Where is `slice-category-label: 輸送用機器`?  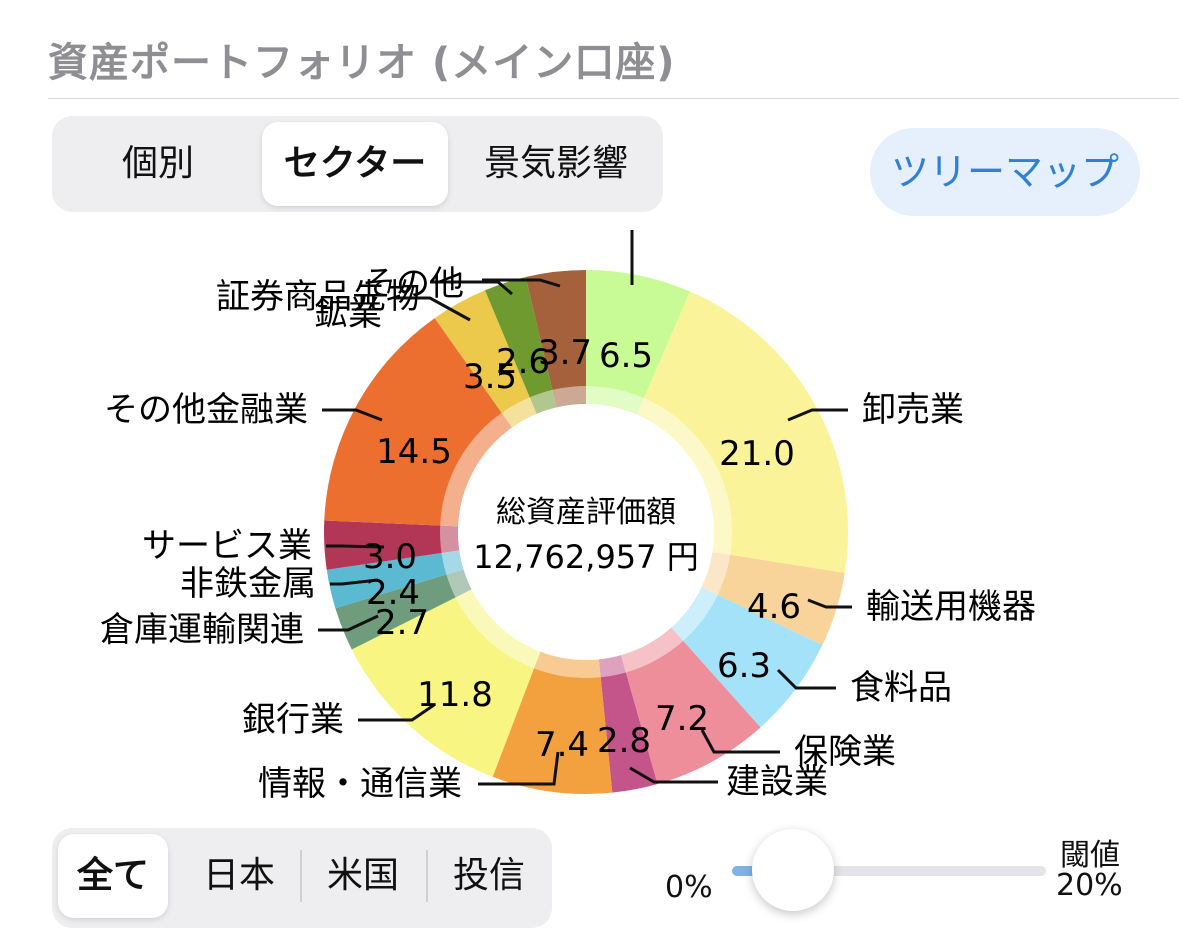 slice-category-label: 輸送用機器 is located at coordinates (951, 607).